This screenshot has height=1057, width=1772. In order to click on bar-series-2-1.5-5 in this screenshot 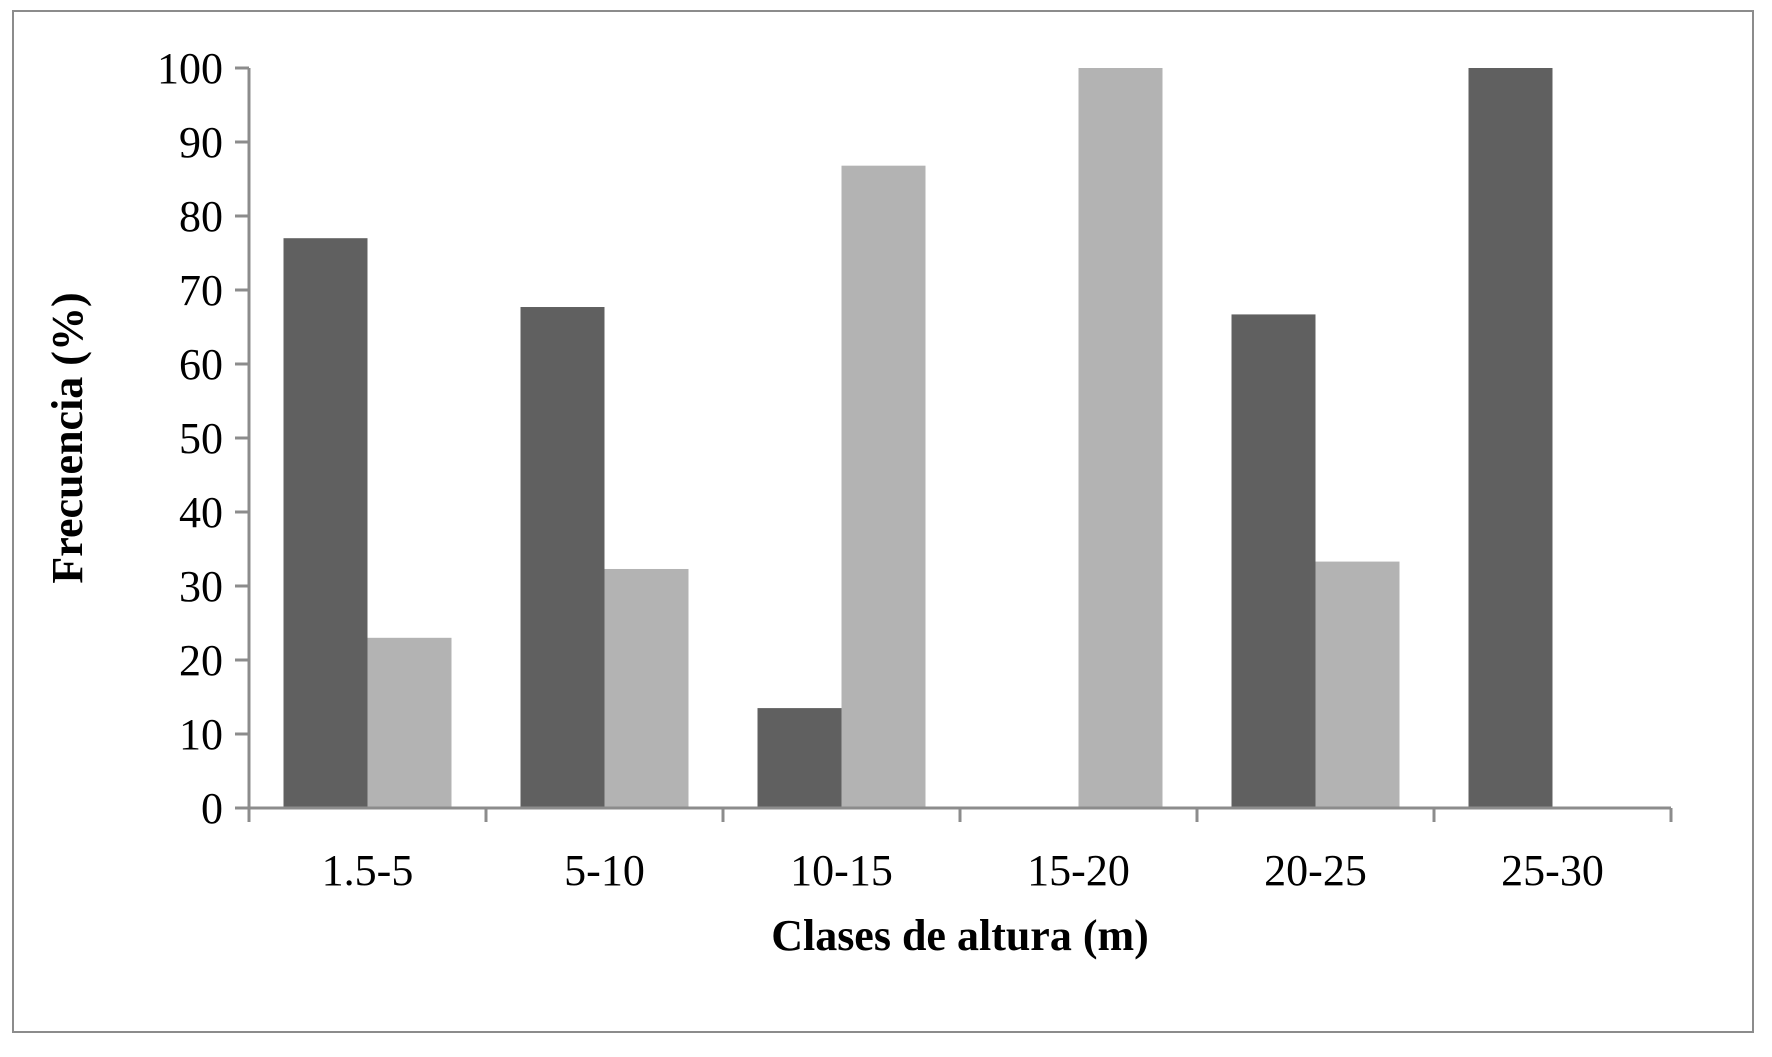, I will do `click(409, 722)`.